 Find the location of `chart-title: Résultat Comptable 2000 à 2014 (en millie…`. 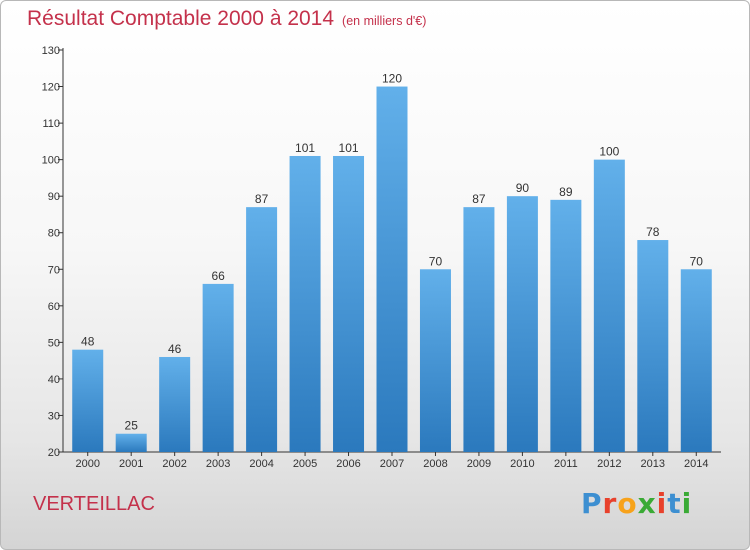

chart-title: Résultat Comptable 2000 à 2014 (en millie… is located at coordinates (226, 19).